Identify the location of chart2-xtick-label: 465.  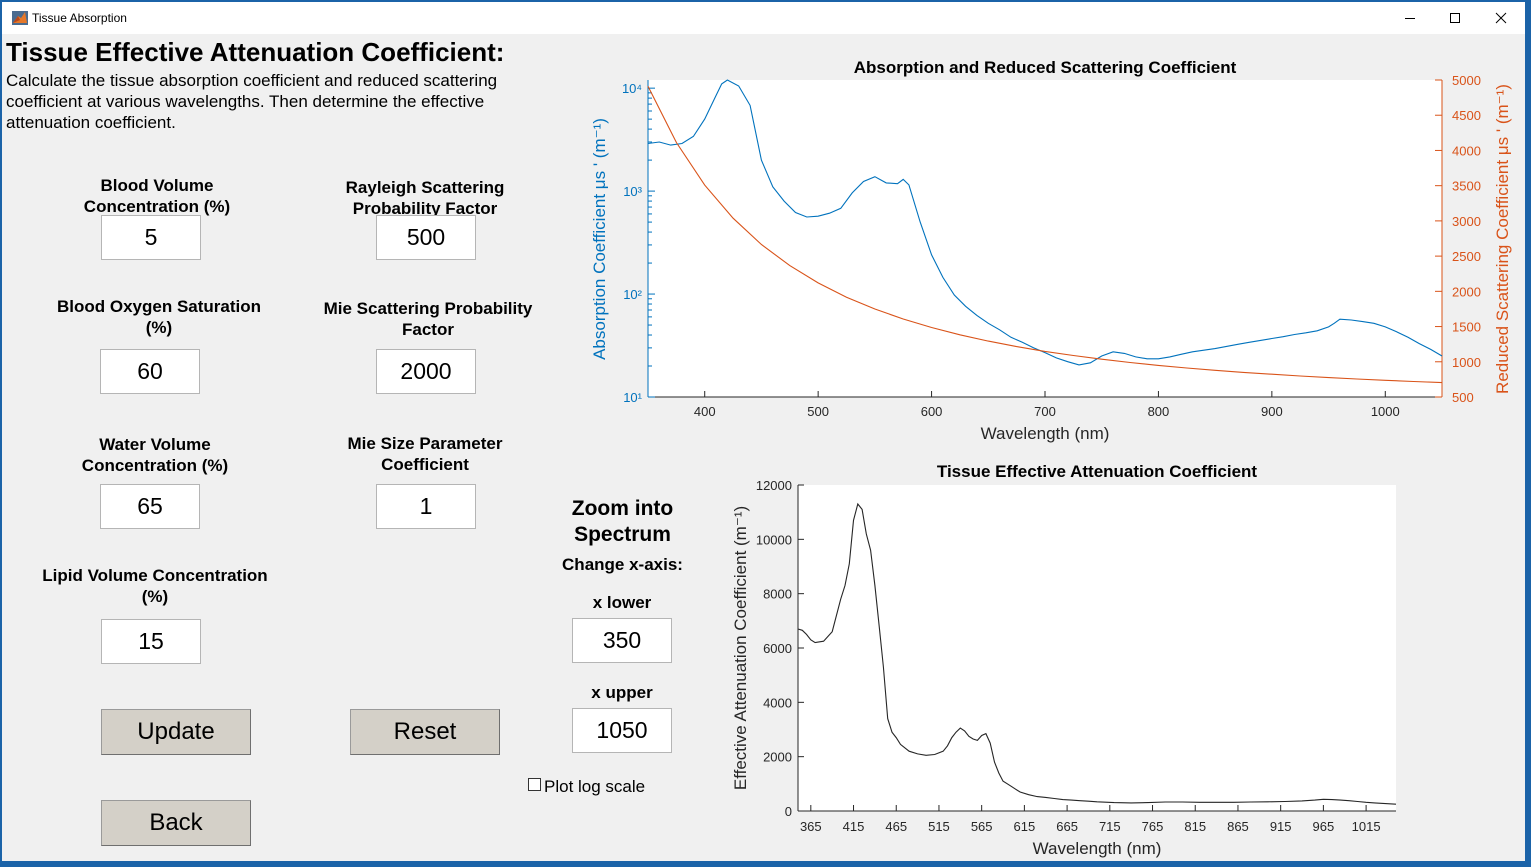
(896, 826).